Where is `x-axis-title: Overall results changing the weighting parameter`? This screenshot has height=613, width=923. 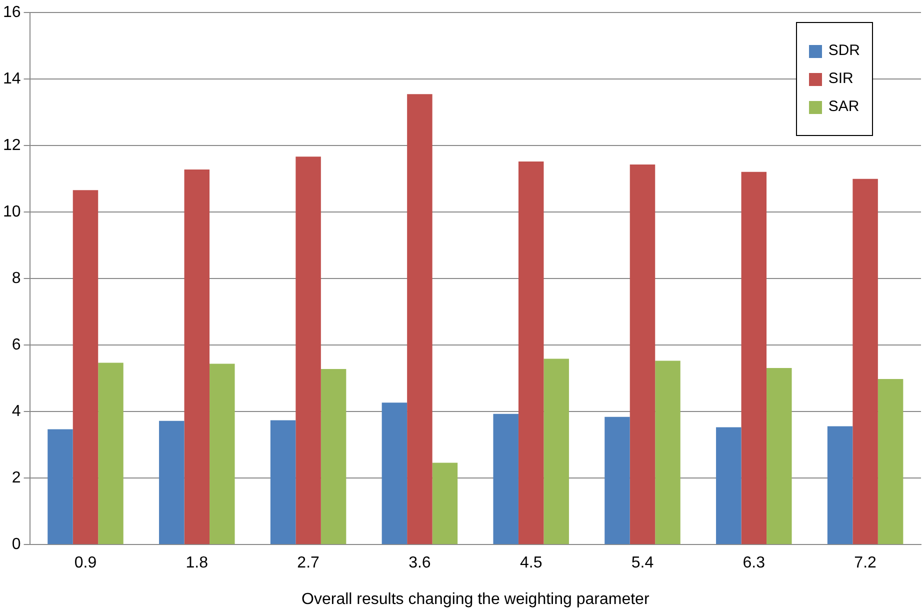
x-axis-title: Overall results changing the weighting parameter is located at coordinates (476, 599).